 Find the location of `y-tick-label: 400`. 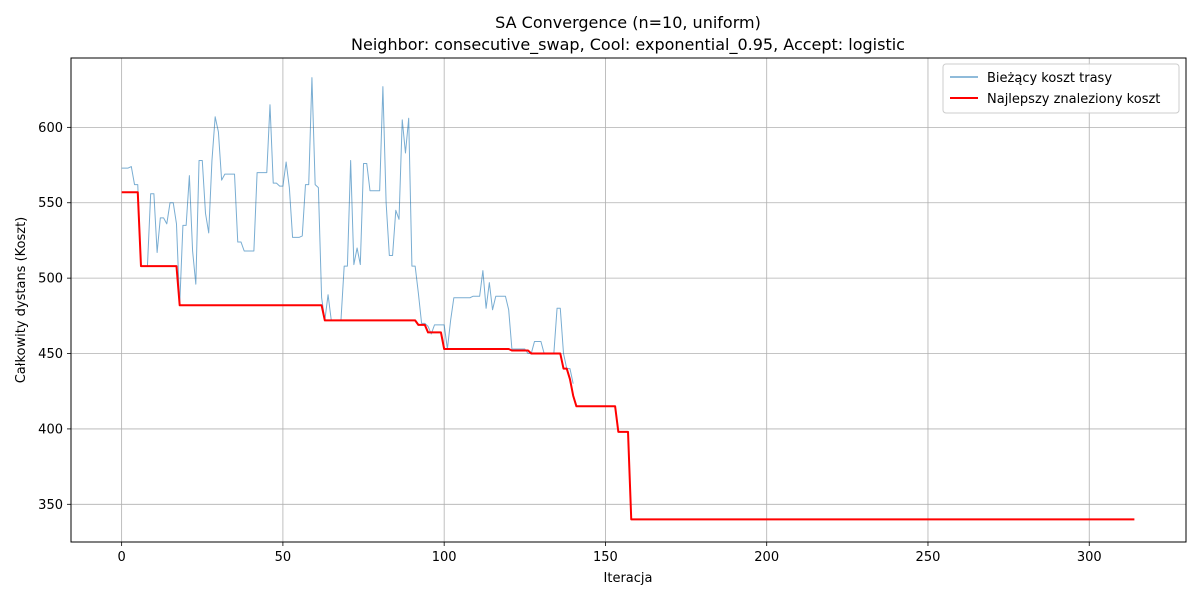

y-tick-label: 400 is located at coordinates (50, 429).